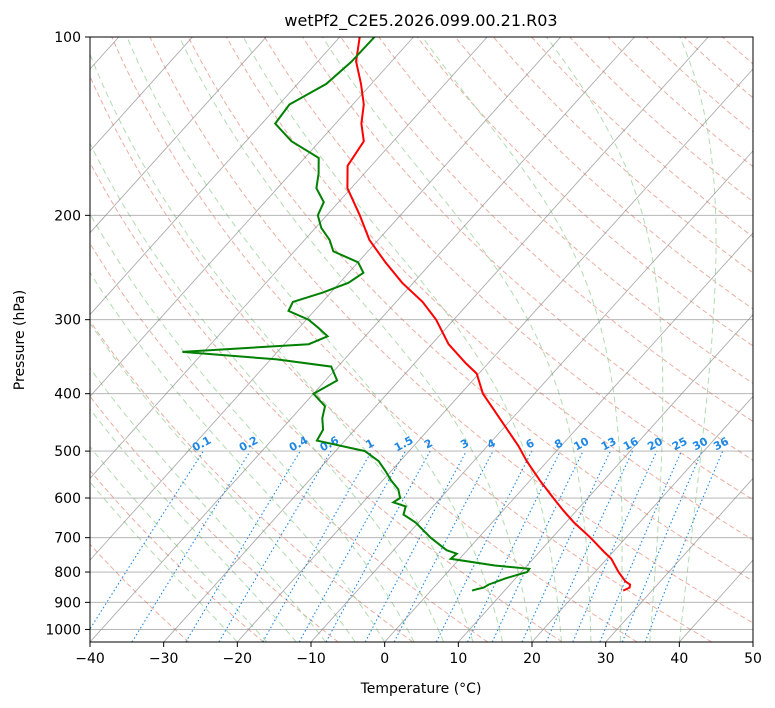  What do you see at coordinates (655, 444) in the screenshot?
I see `mixing-ratio-label: 20` at bounding box center [655, 444].